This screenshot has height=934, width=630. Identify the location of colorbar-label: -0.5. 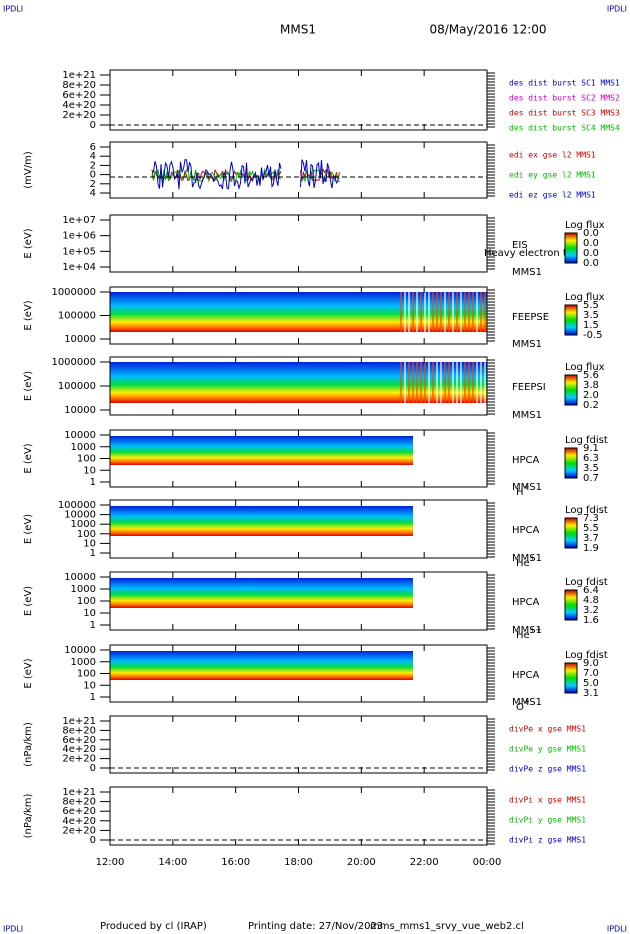
(593, 335).